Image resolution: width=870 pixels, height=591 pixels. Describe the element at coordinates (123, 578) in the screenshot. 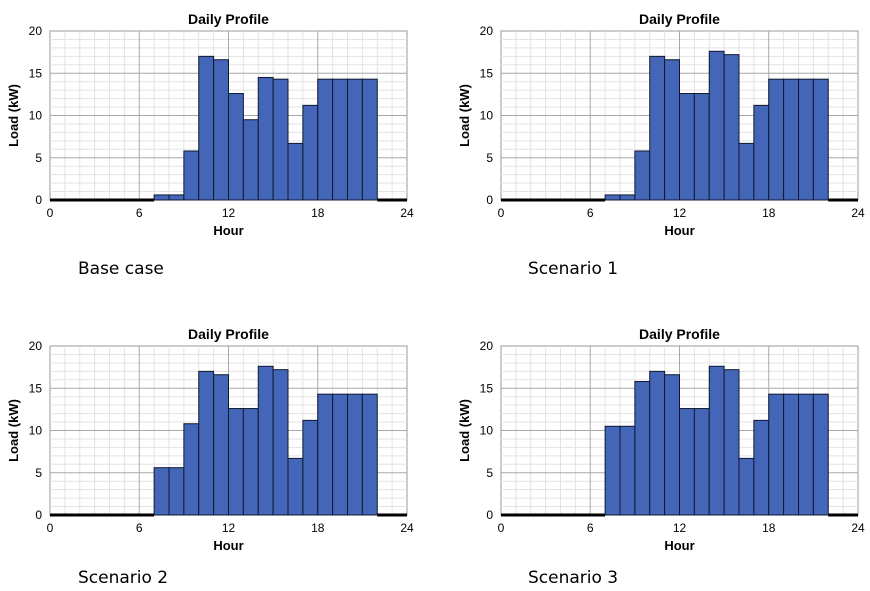

I see `panel-caption: Scenario 2` at that location.